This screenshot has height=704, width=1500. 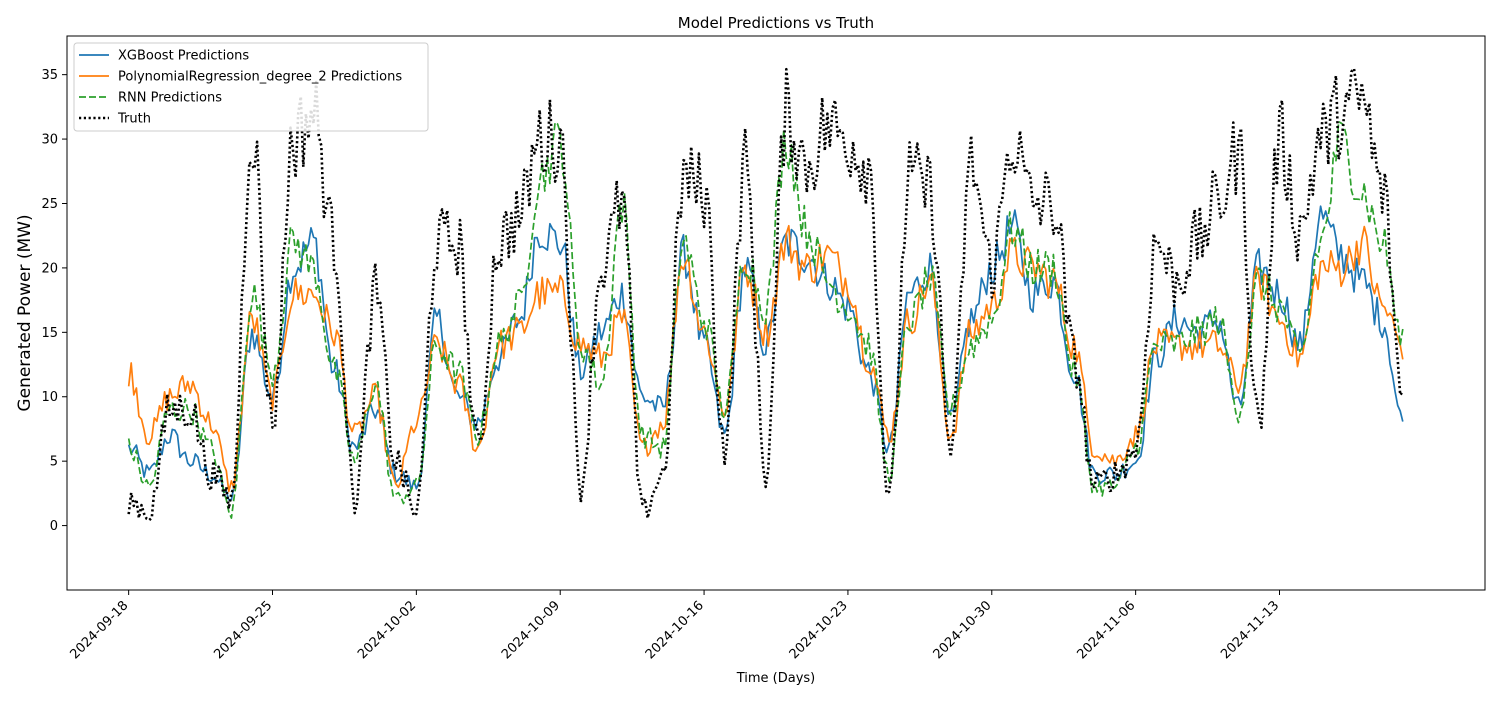 What do you see at coordinates (183, 56) in the screenshot?
I see `legend-label: XGBoost Predictions` at bounding box center [183, 56].